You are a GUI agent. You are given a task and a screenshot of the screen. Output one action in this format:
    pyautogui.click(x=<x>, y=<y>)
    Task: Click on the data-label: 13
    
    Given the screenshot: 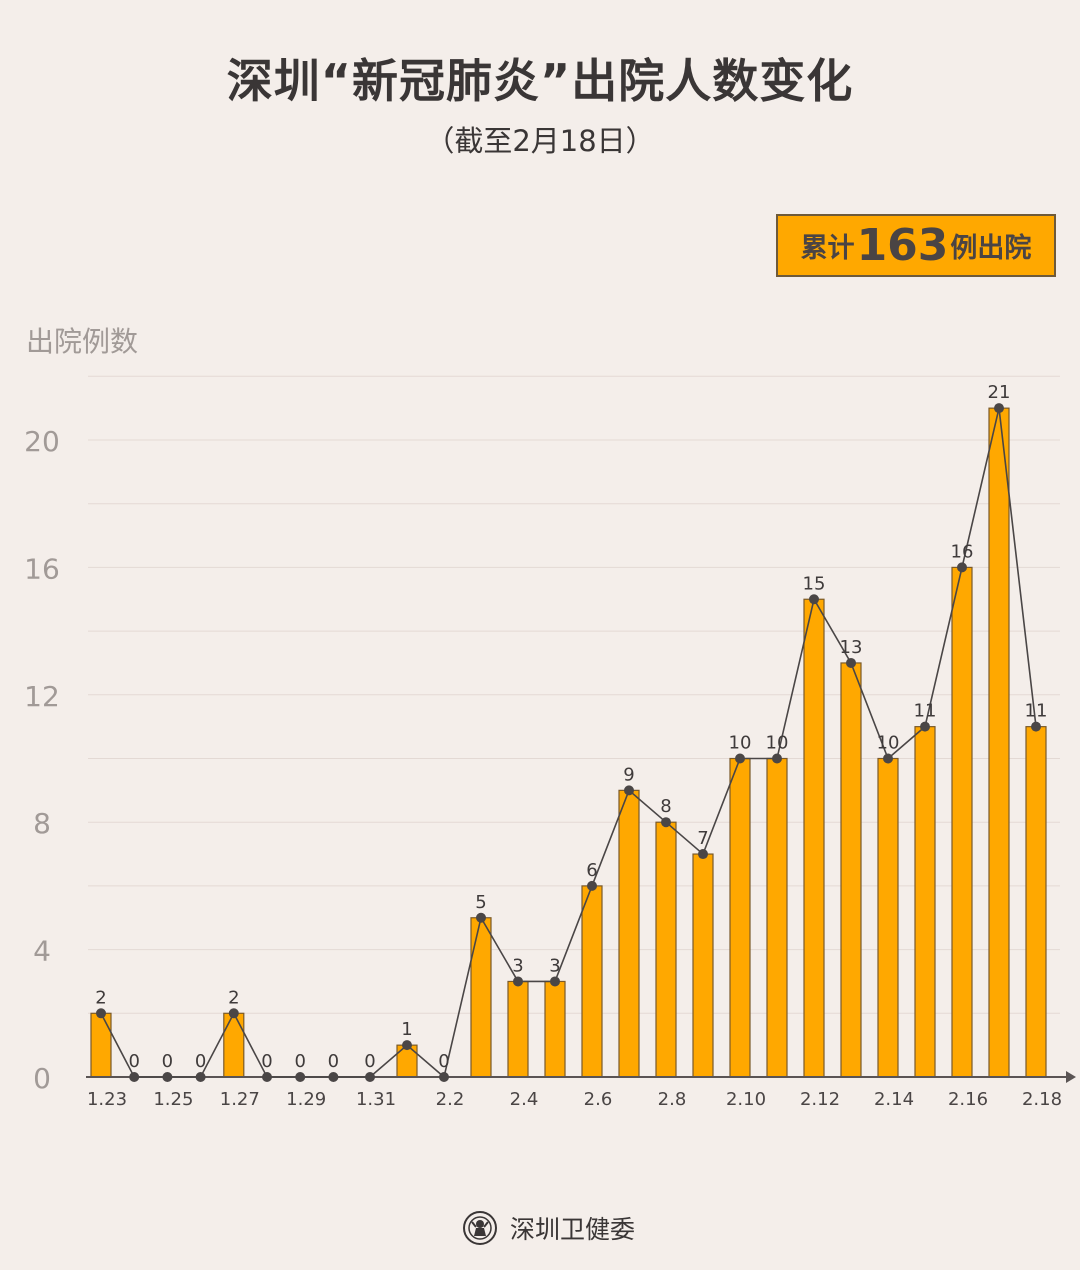 What is the action you would take?
    pyautogui.click(x=851, y=647)
    